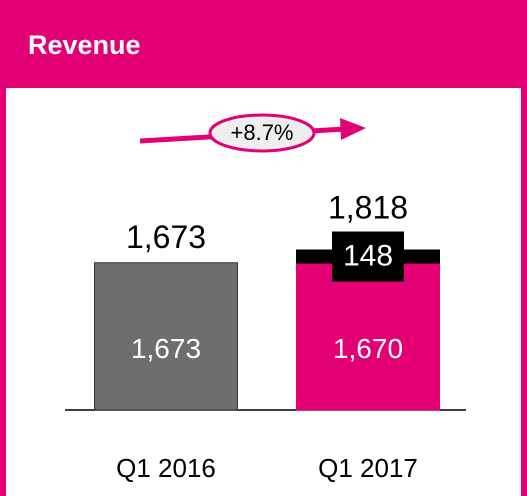 The image size is (527, 496). I want to click on arrow-head, so click(353, 129).